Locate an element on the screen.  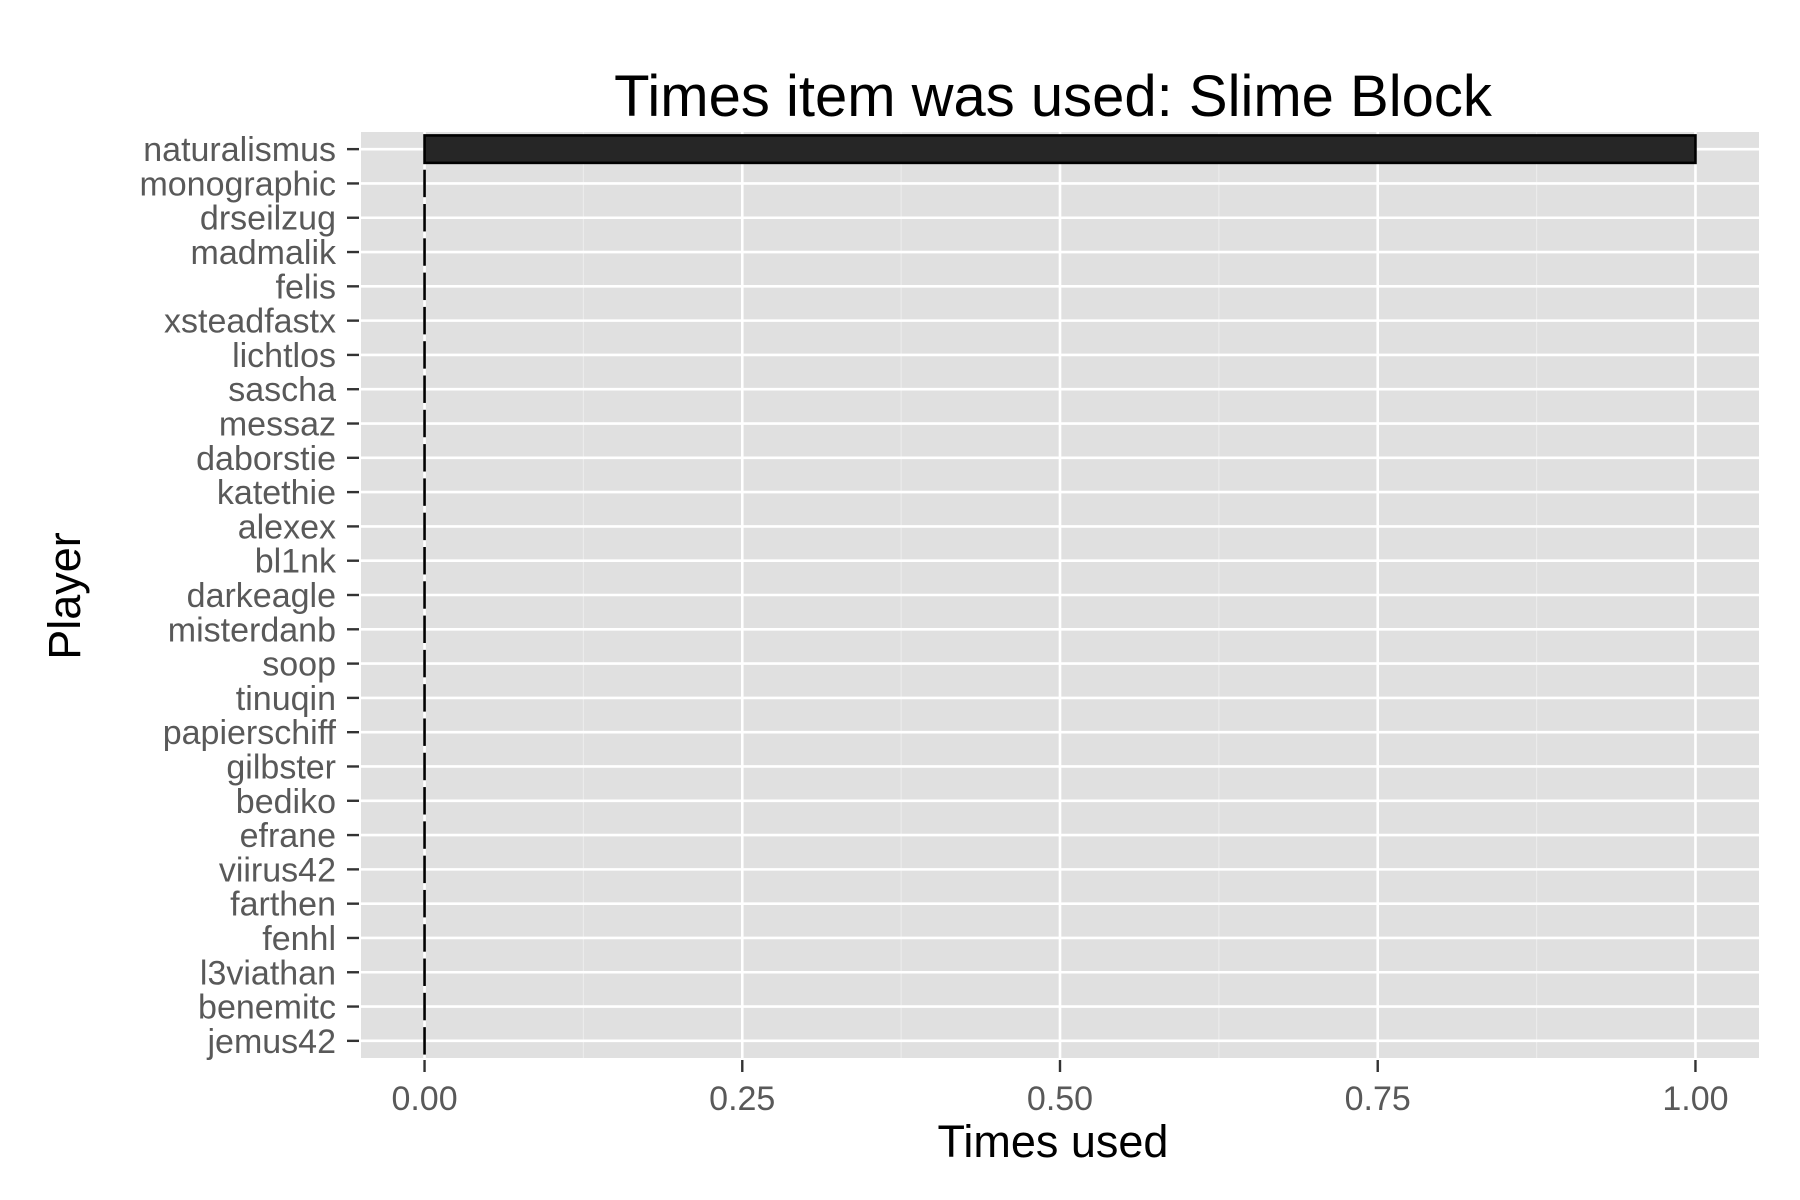
x-axis-title: Times used is located at coordinates (1053, 1141).